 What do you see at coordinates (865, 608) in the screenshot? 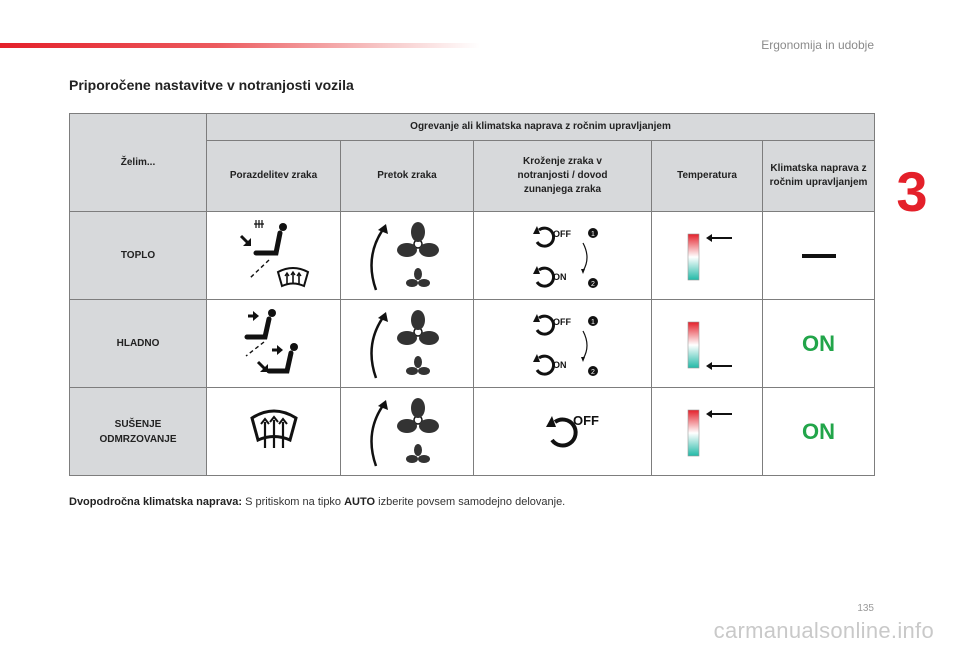
I see `page-number: 135` at bounding box center [865, 608].